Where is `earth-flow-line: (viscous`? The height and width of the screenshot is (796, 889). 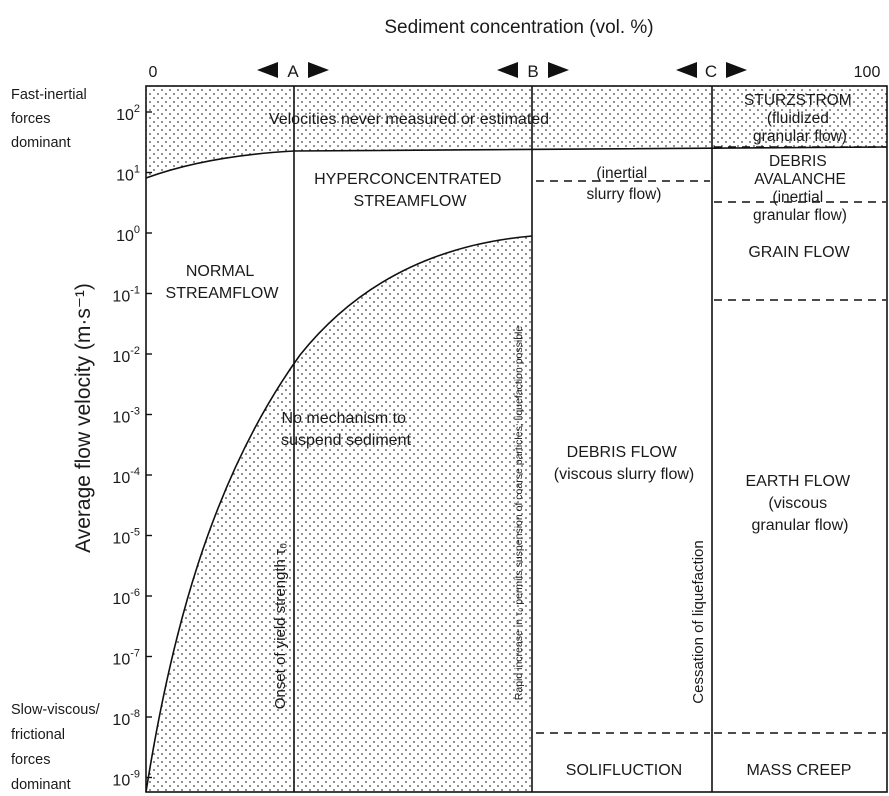 earth-flow-line: (viscous is located at coordinates (797, 503).